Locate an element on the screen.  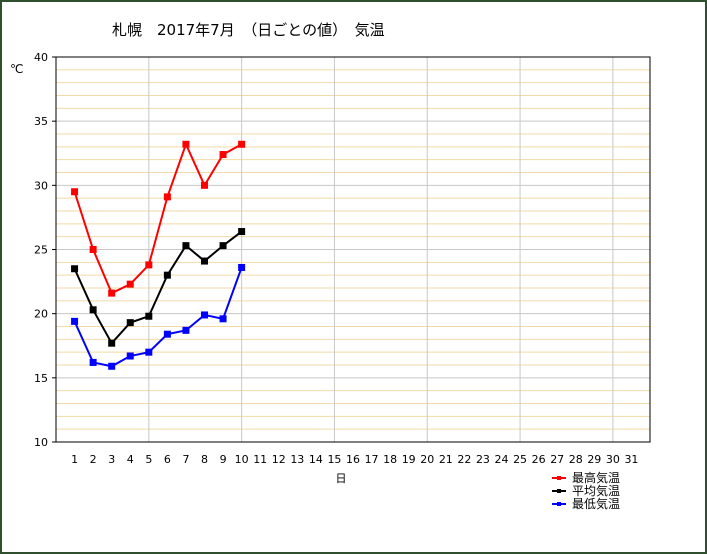
x-tick-label: 19 is located at coordinates (409, 459).